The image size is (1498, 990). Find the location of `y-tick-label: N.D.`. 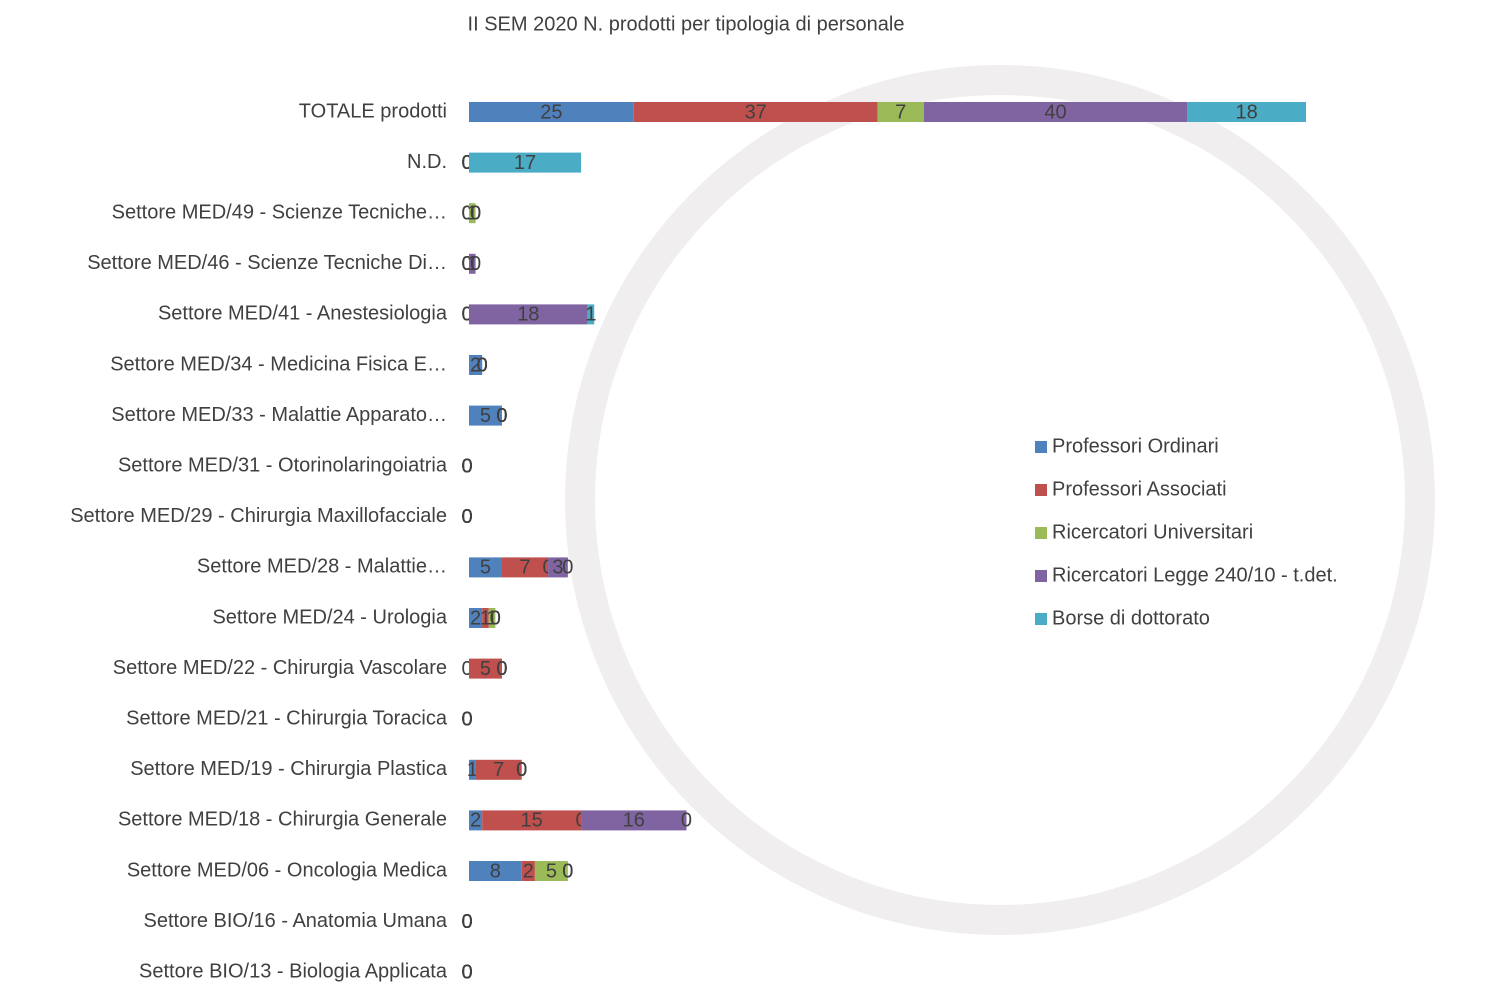

y-tick-label: N.D. is located at coordinates (427, 162).